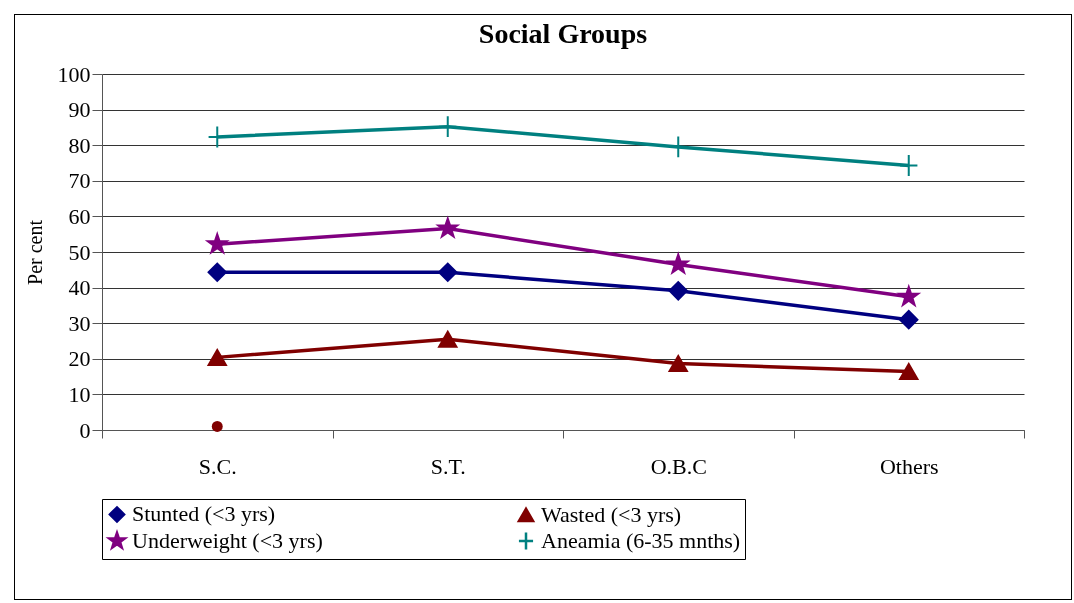 This screenshot has width=1074, height=603. I want to click on y-tick-label: 20, so click(79, 359).